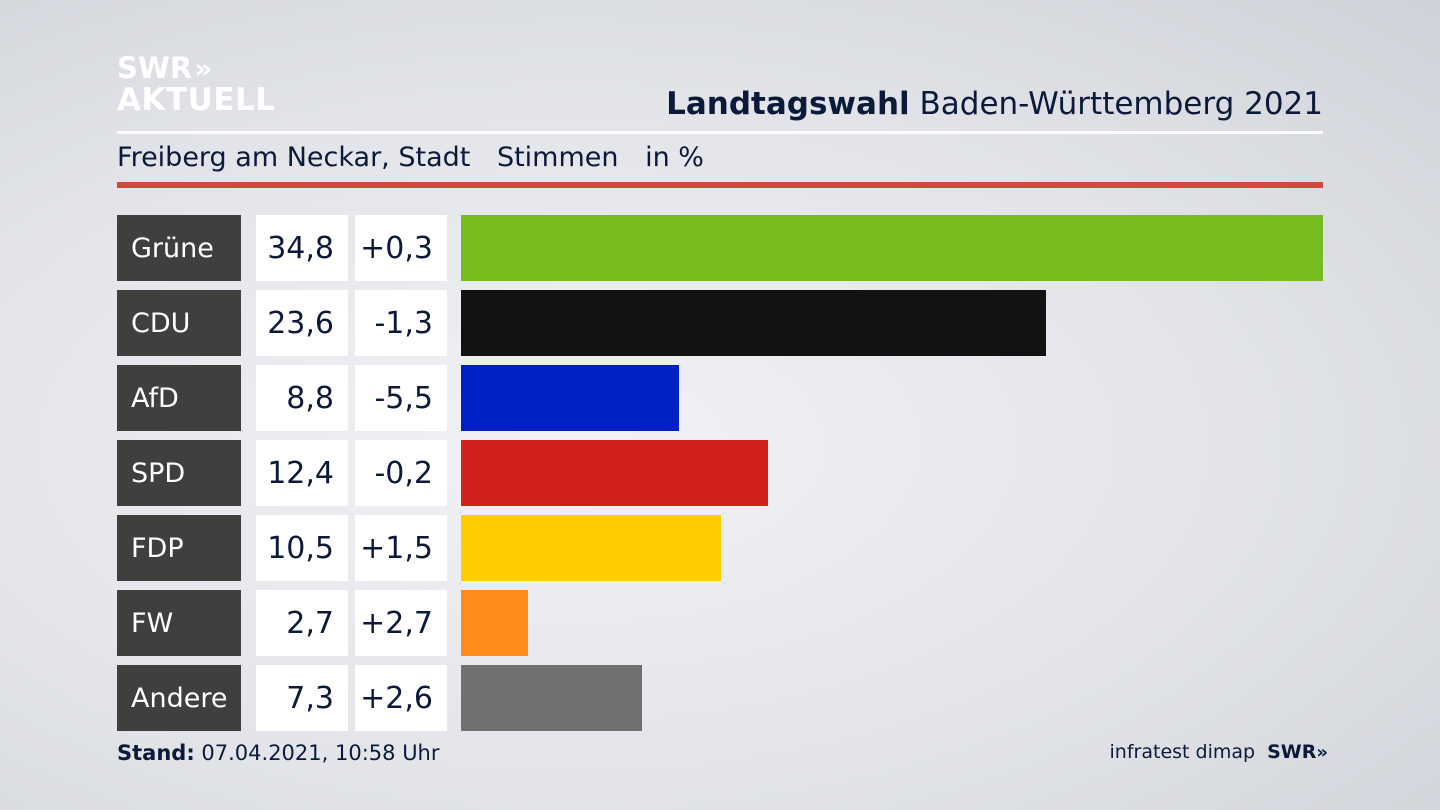 The width and height of the screenshot is (1440, 810). What do you see at coordinates (720, 132) in the screenshot?
I see `title-divider` at bounding box center [720, 132].